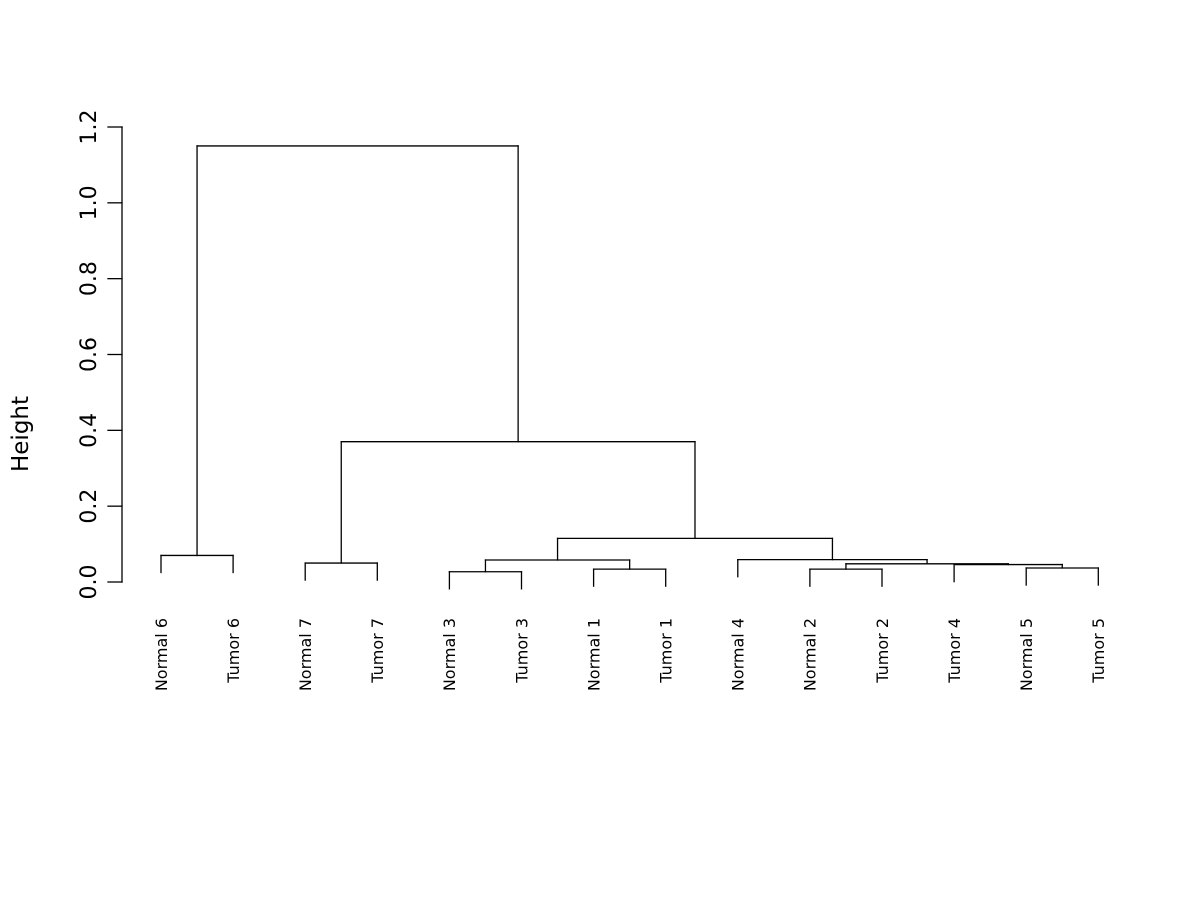 This screenshot has height=904, width=1200. I want to click on leaf-label: Normal 4, so click(738, 654).